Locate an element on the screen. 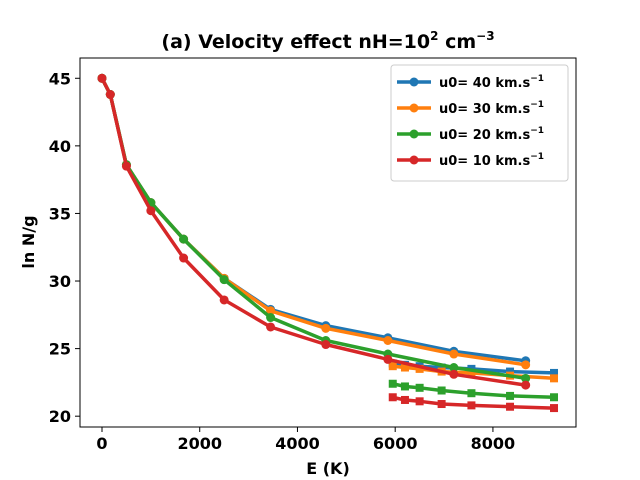 This screenshot has height=480, width=640. legend-entry: u0= 20 km.s−1 is located at coordinates (470, 134).